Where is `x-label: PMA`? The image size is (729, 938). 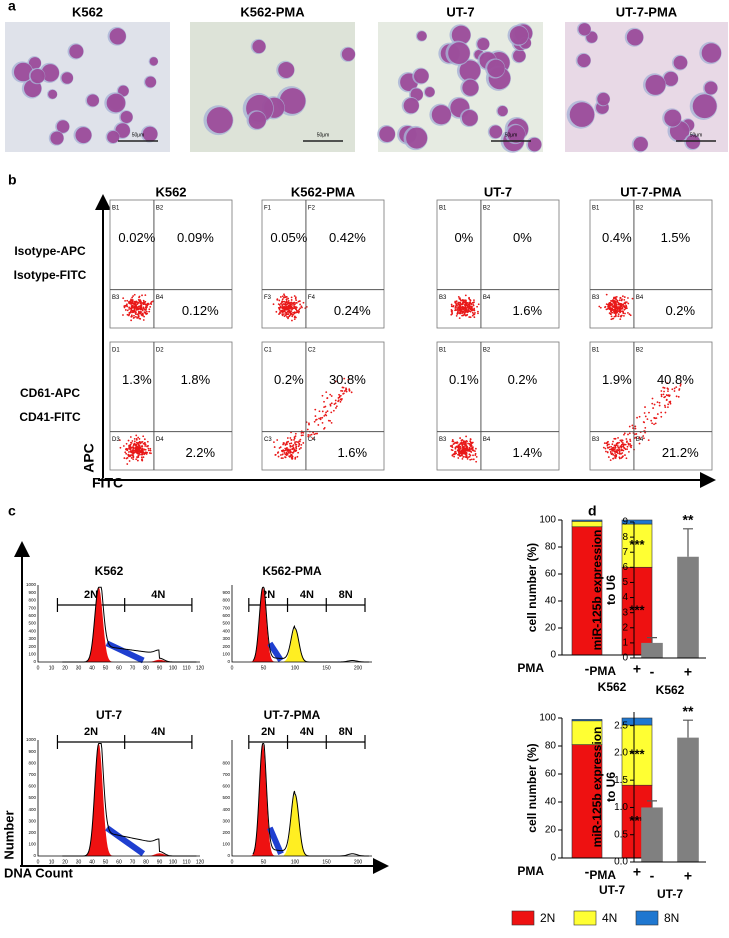 x-label: PMA is located at coordinates (530, 871).